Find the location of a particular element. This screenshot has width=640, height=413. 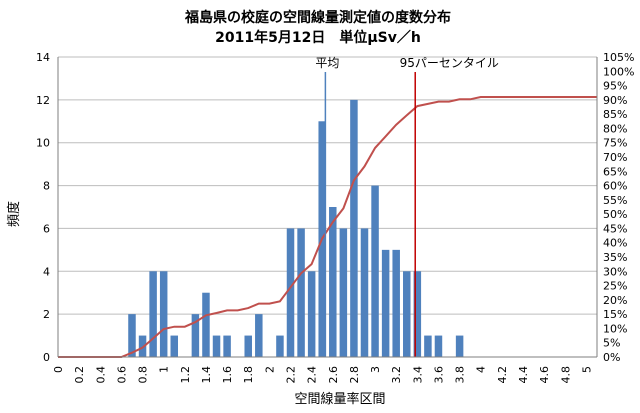

chart-subtitle: 2011年5月12日 単位μSv／h is located at coordinates (318, 37).